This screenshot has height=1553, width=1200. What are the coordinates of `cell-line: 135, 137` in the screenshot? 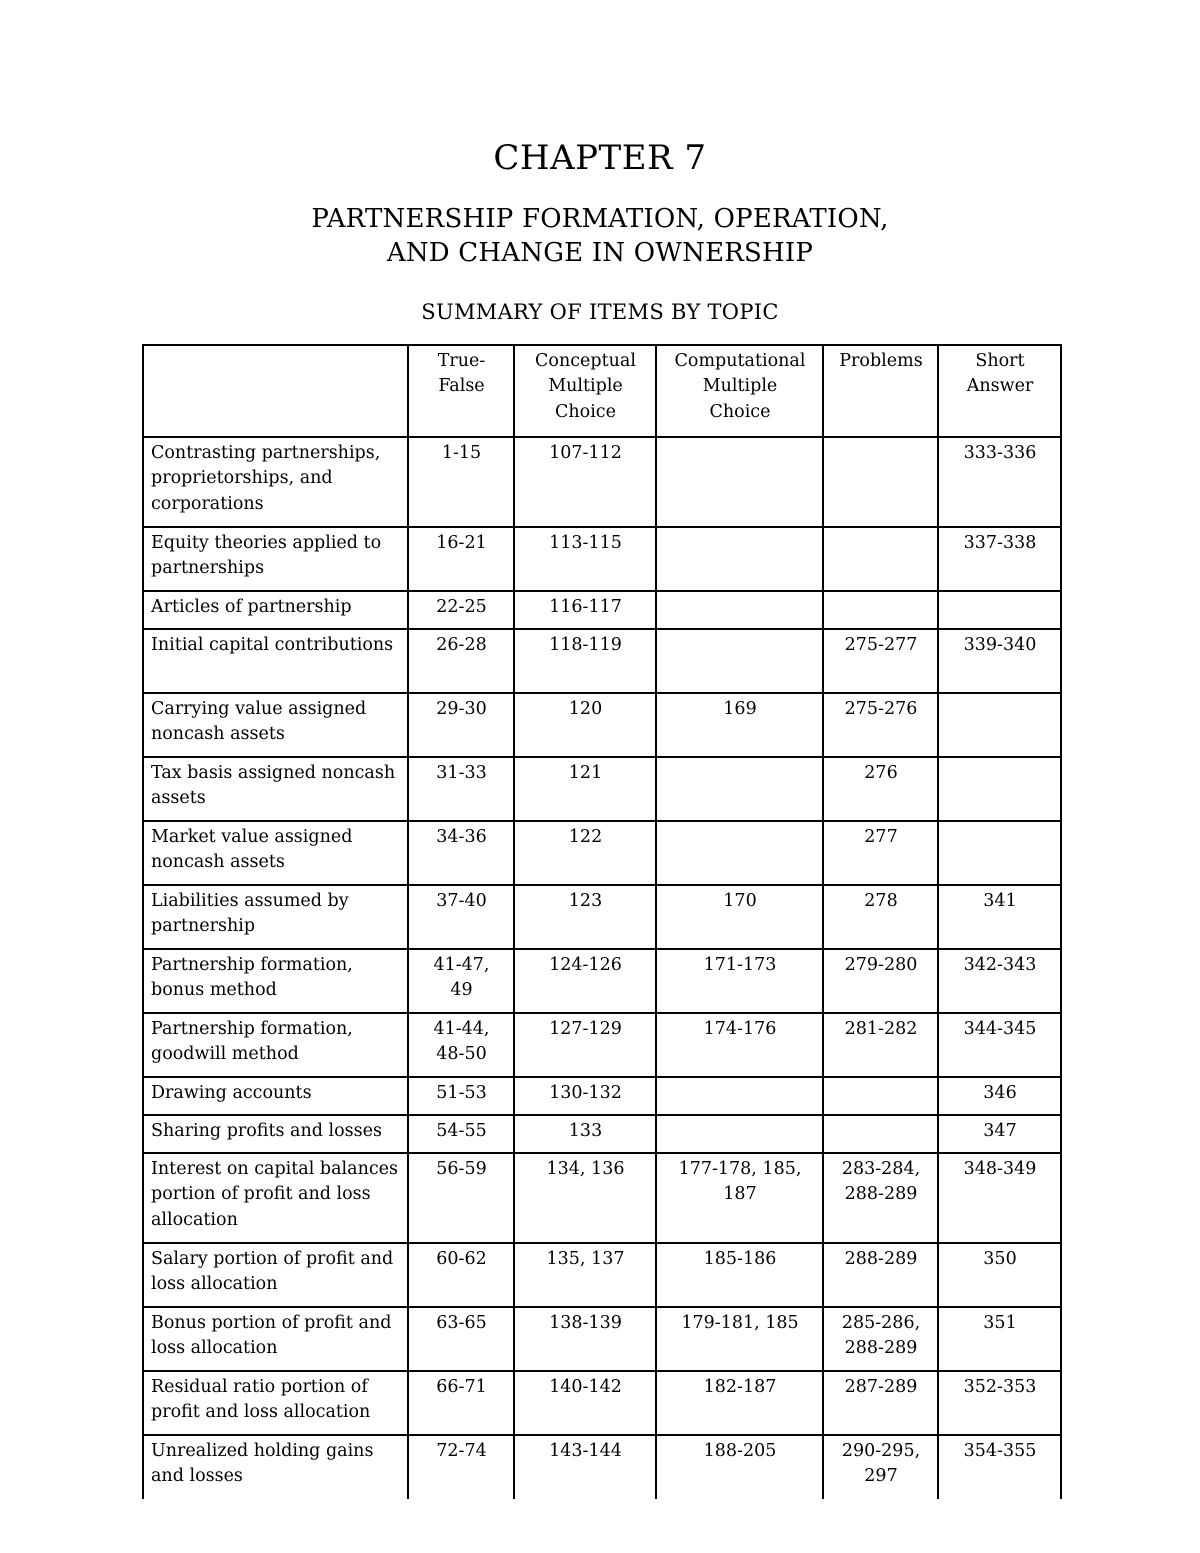 It's located at (585, 1258).